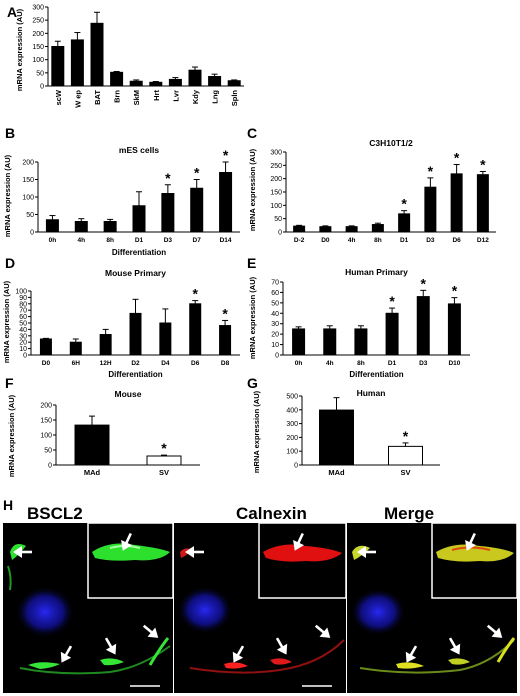 The image size is (520, 696). What do you see at coordinates (97, 97) in the screenshot?
I see `category-label: BAT` at bounding box center [97, 97].